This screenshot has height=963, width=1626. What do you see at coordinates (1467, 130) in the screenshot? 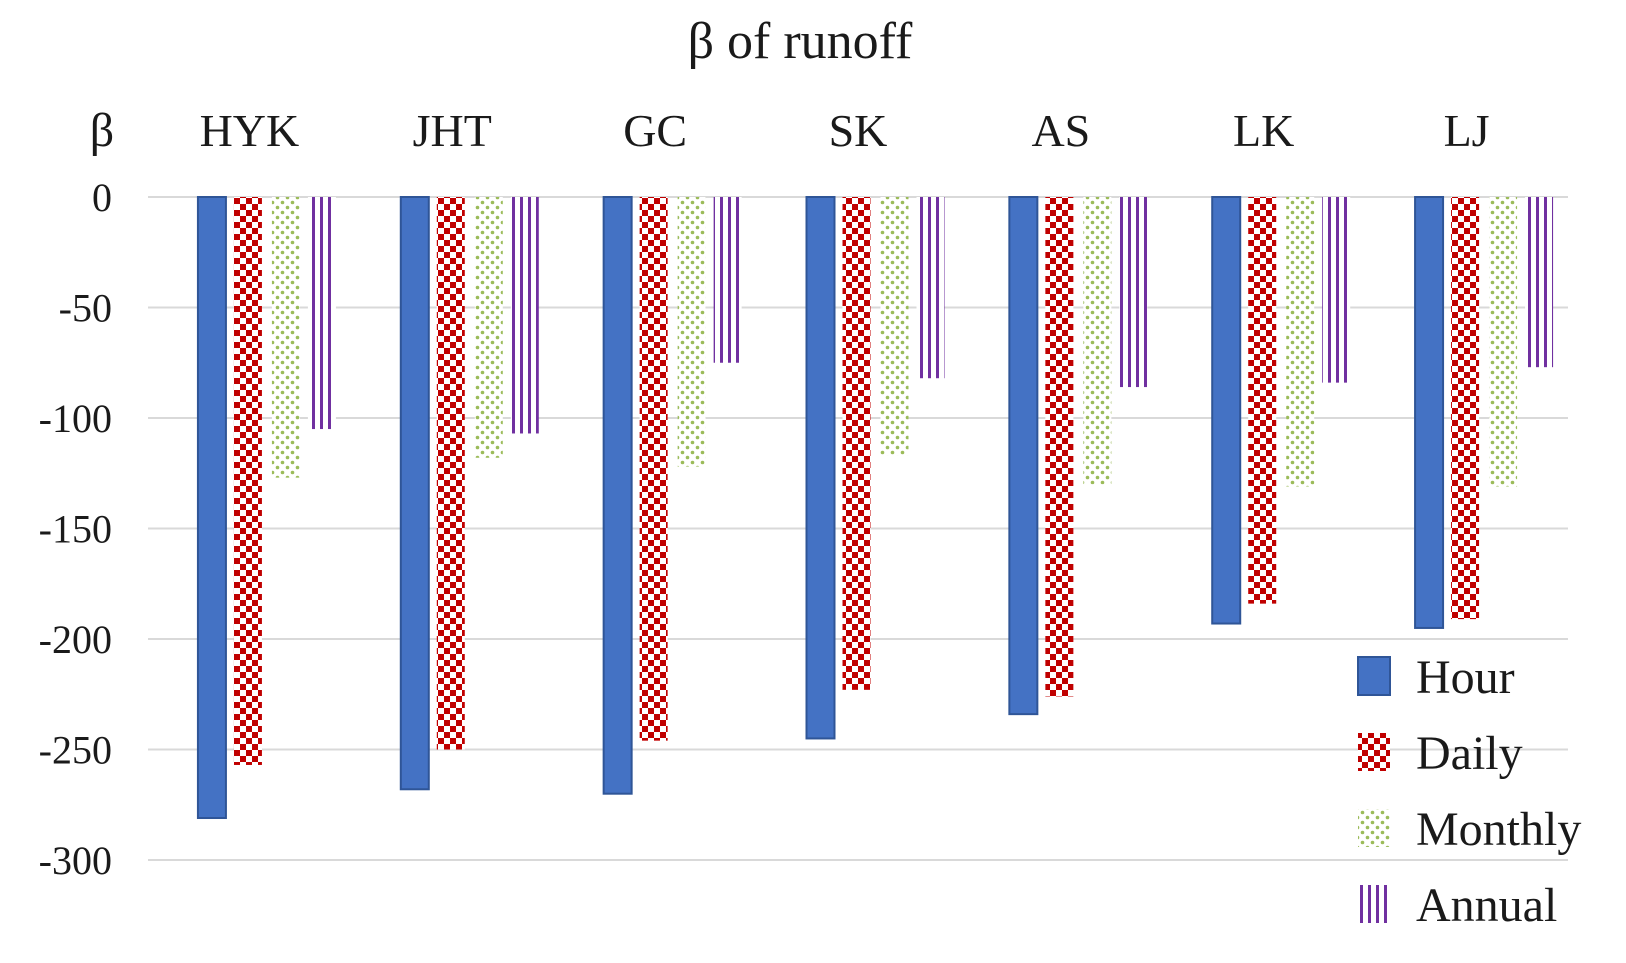
I see `category-label: LJ` at bounding box center [1467, 130].